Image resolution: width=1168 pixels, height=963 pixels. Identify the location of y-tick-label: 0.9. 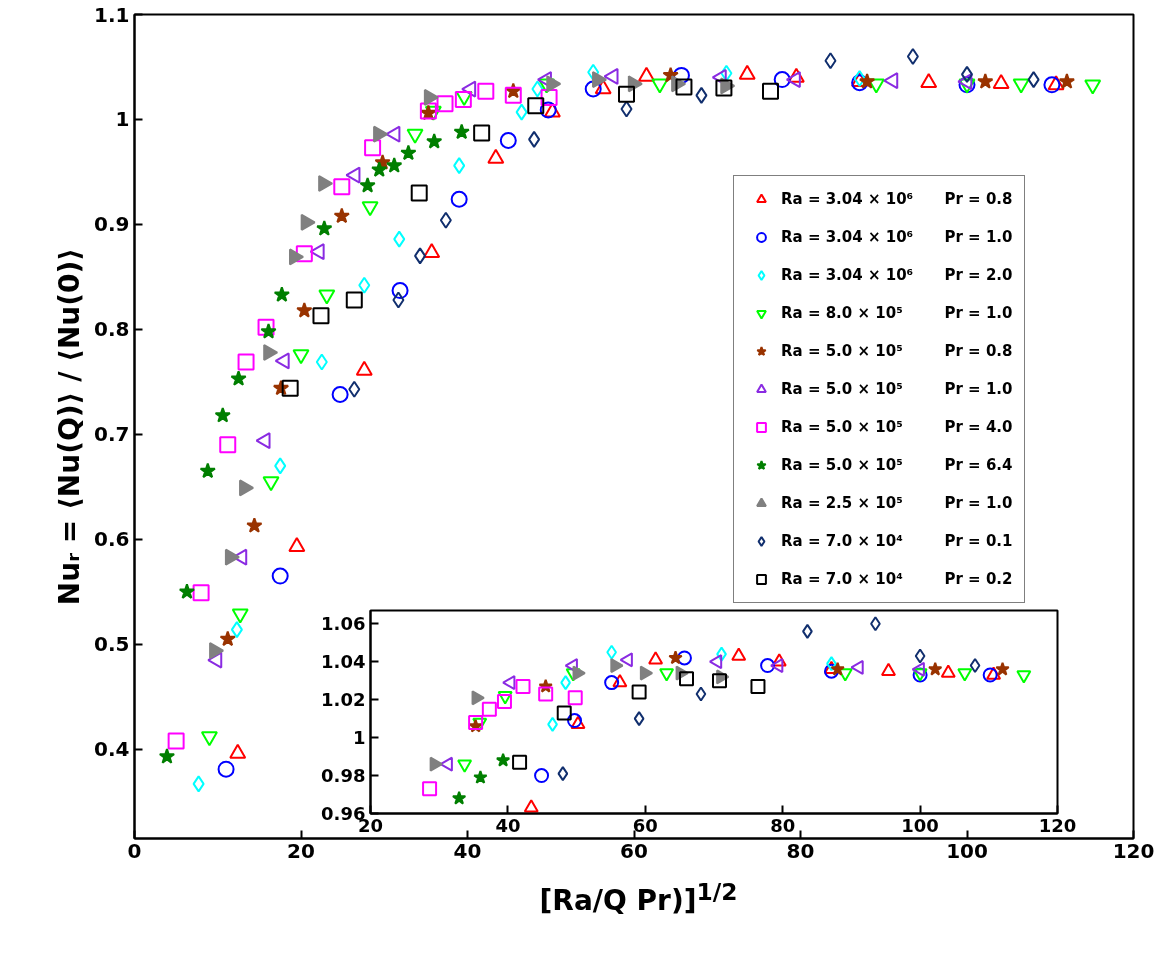
(112, 224).